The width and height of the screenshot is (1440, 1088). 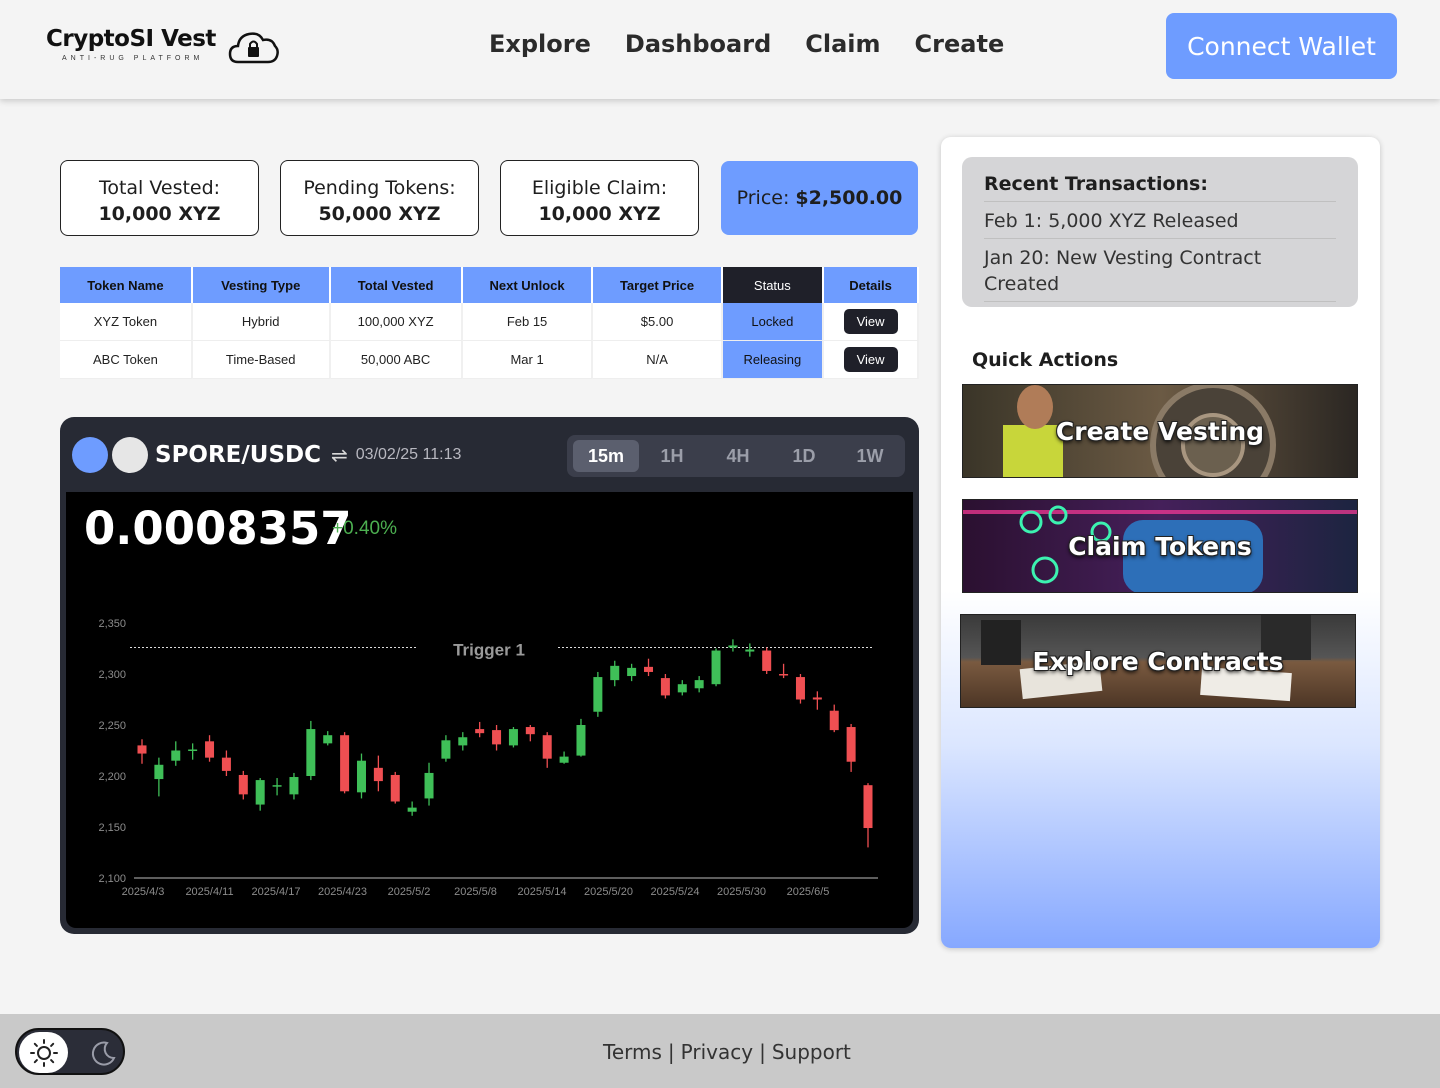 I want to click on nav-dashboard: Dashboard, so click(x=698, y=44).